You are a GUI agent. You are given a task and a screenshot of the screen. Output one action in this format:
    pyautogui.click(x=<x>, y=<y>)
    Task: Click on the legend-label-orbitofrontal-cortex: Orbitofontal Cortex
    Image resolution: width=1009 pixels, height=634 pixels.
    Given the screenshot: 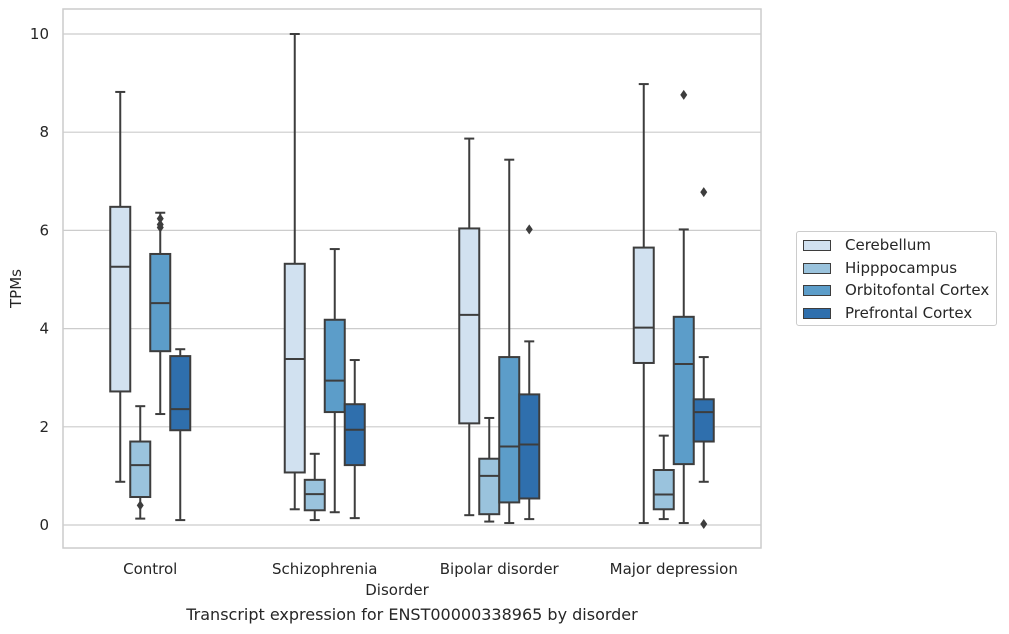 What is the action you would take?
    pyautogui.click(x=917, y=290)
    